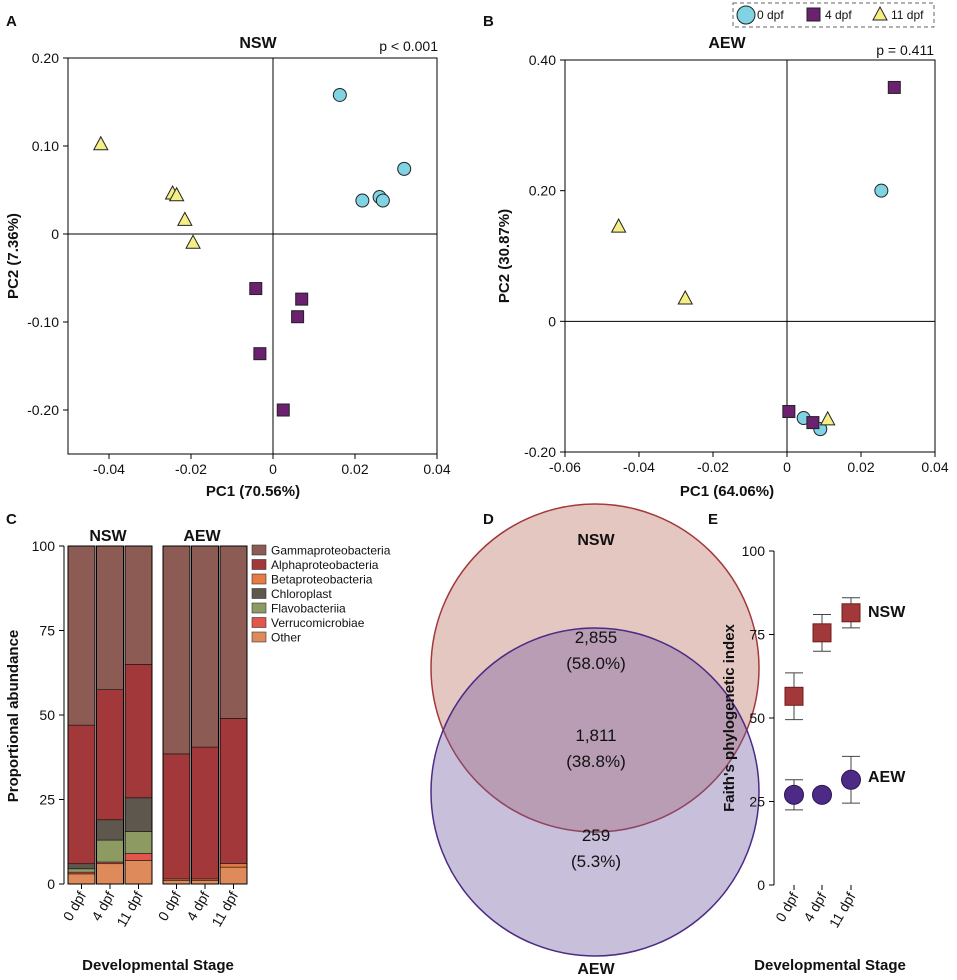  I want to click on c-legend-label: Betaproteobacteria, so click(322, 580).